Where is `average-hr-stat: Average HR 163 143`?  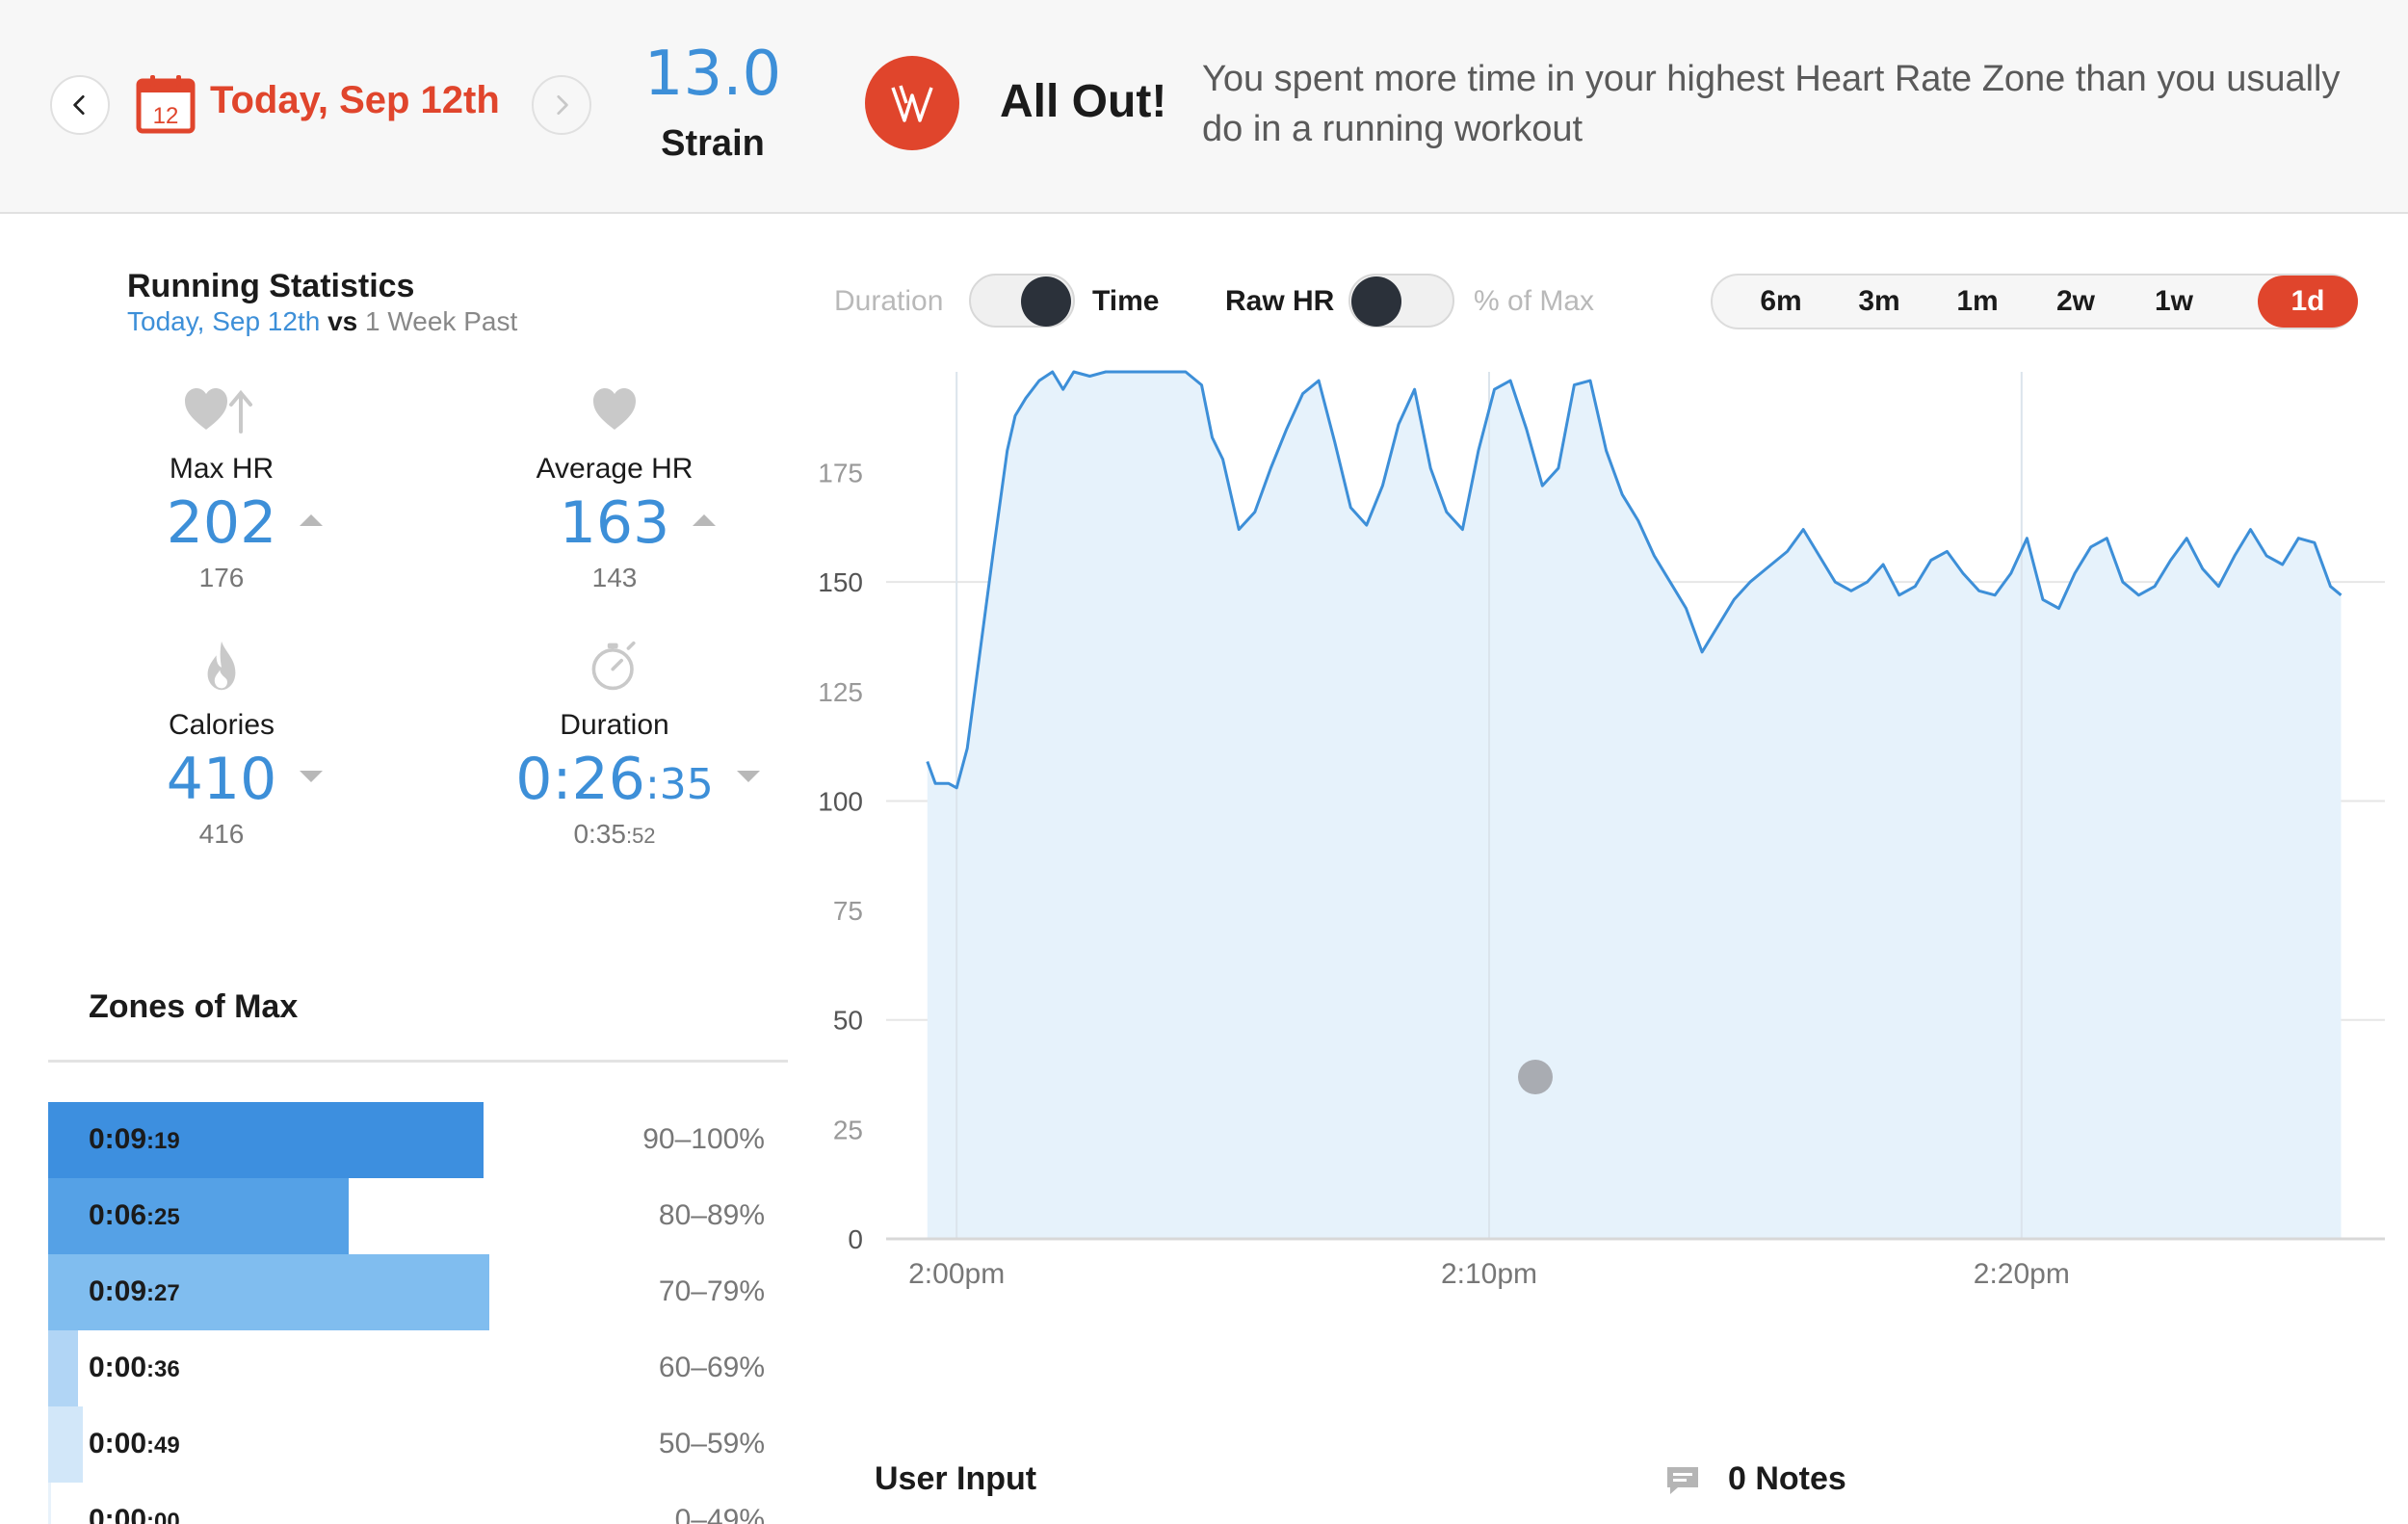 average-hr-stat: Average HR 163 143 is located at coordinates (614, 485).